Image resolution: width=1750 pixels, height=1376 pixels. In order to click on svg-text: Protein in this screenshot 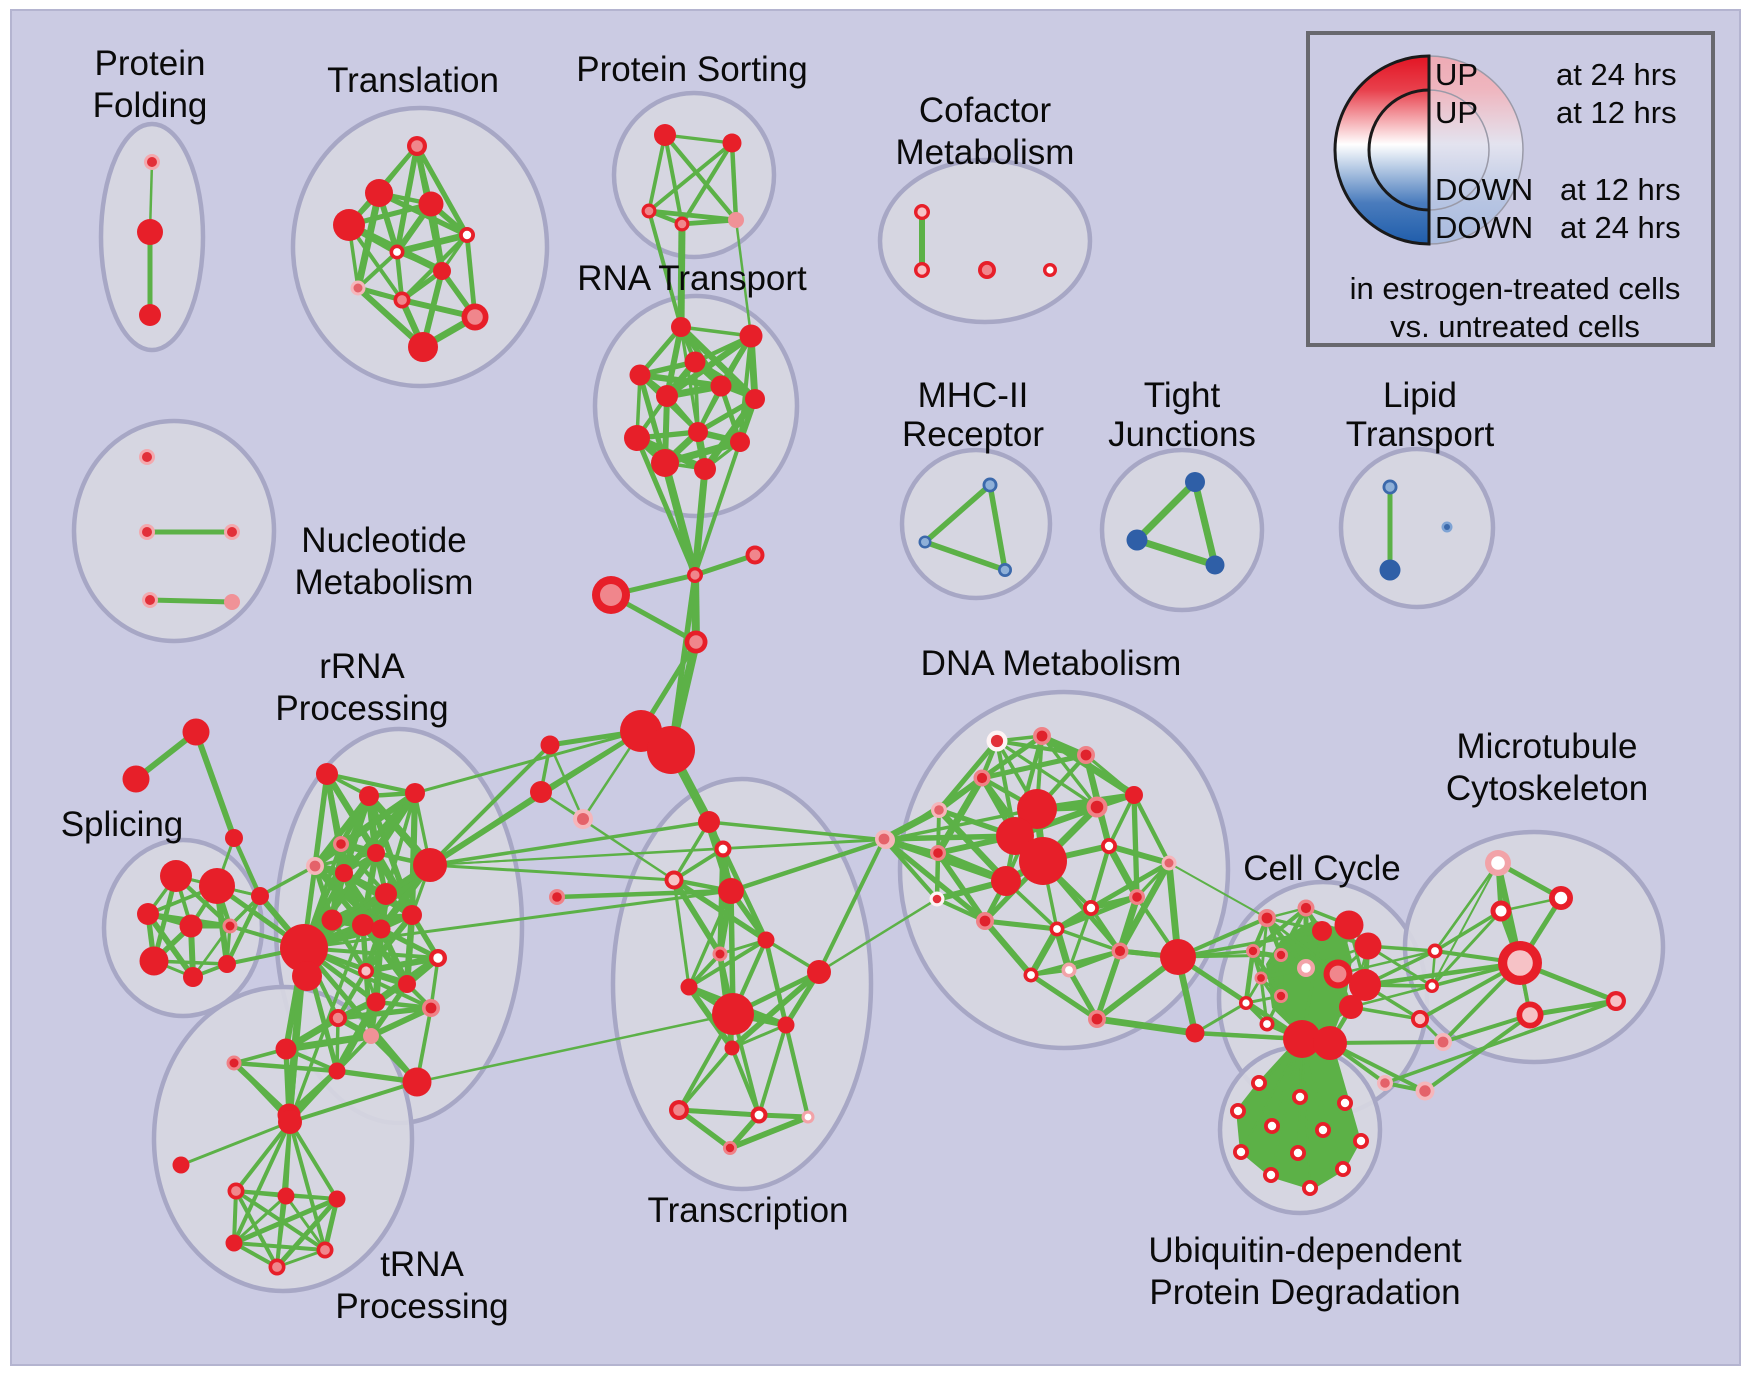, I will do `click(150, 63)`.